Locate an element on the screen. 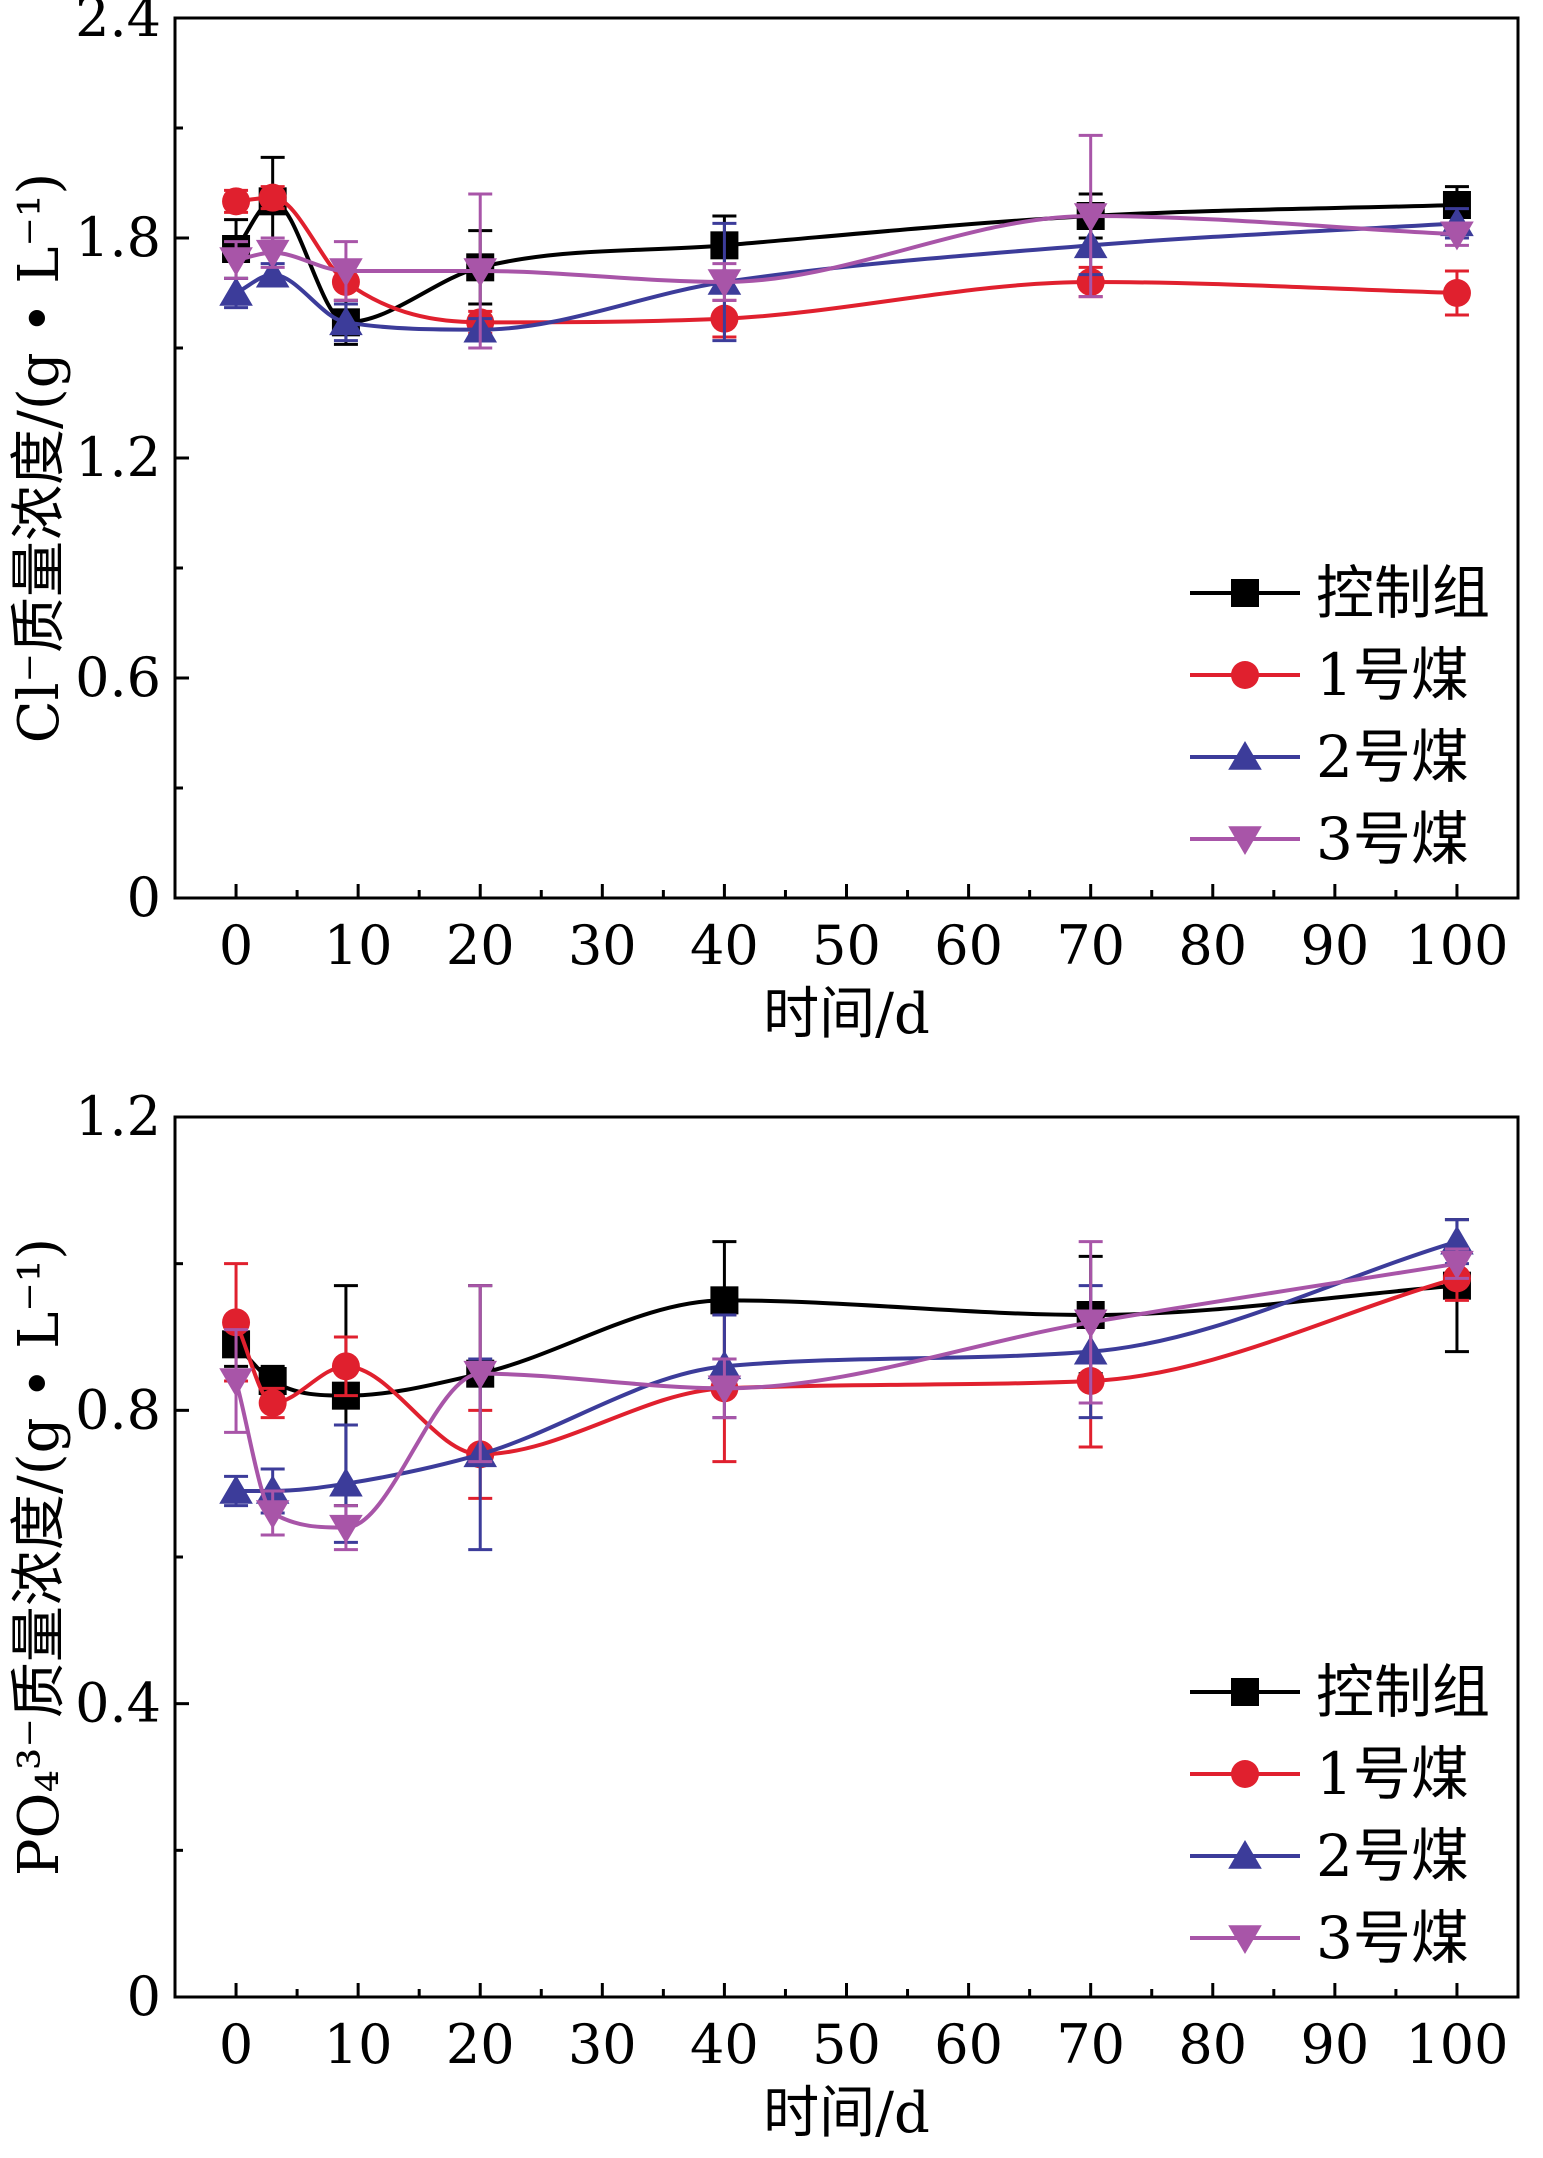 The image size is (1543, 2158). y-axis-title: Cl⁻质量浓度/(g • L⁻¹) is located at coordinates (39, 458).